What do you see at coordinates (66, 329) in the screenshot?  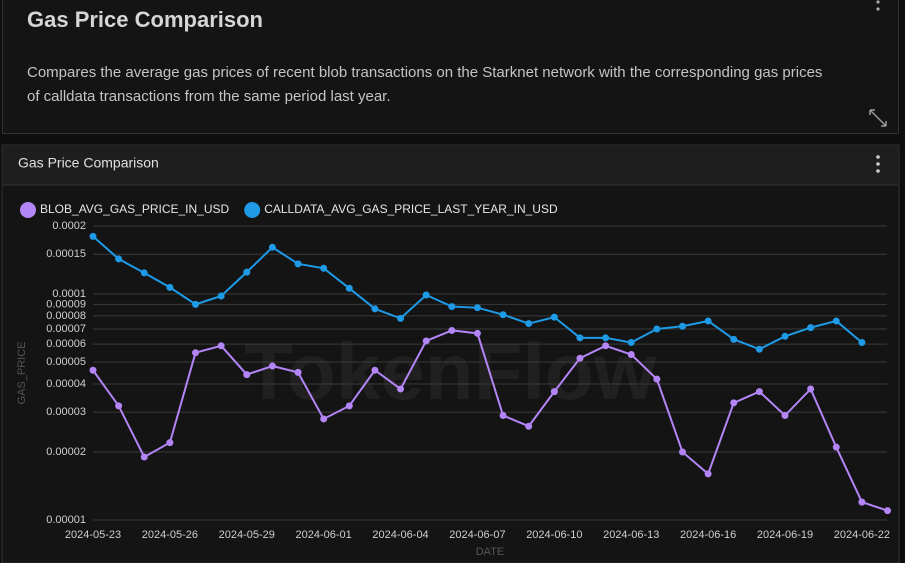 I see `y-tick-label: 0.00007` at bounding box center [66, 329].